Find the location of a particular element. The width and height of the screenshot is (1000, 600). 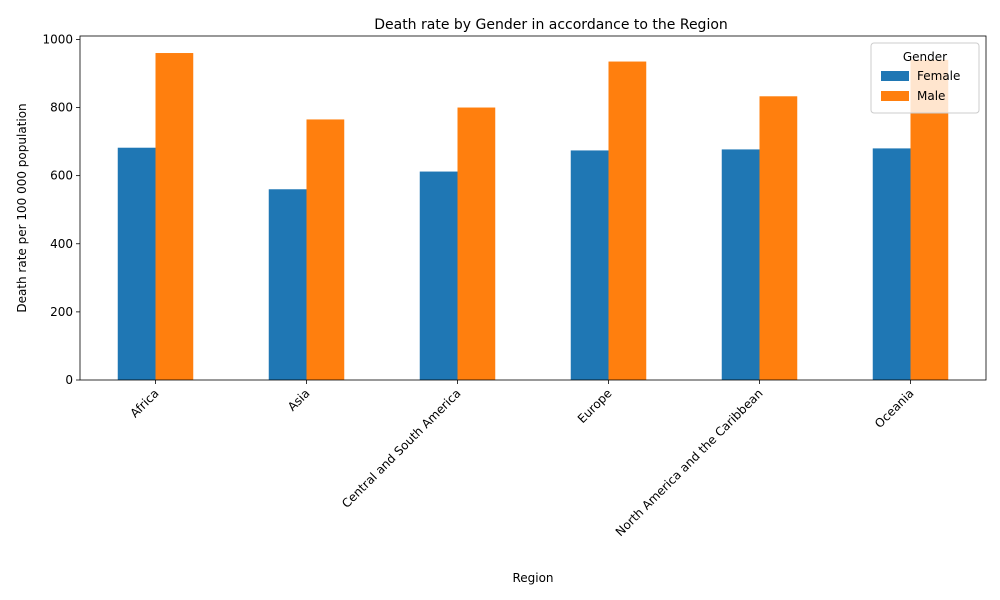

x-tick-label: North America and the Caribbean is located at coordinates (689, 462).